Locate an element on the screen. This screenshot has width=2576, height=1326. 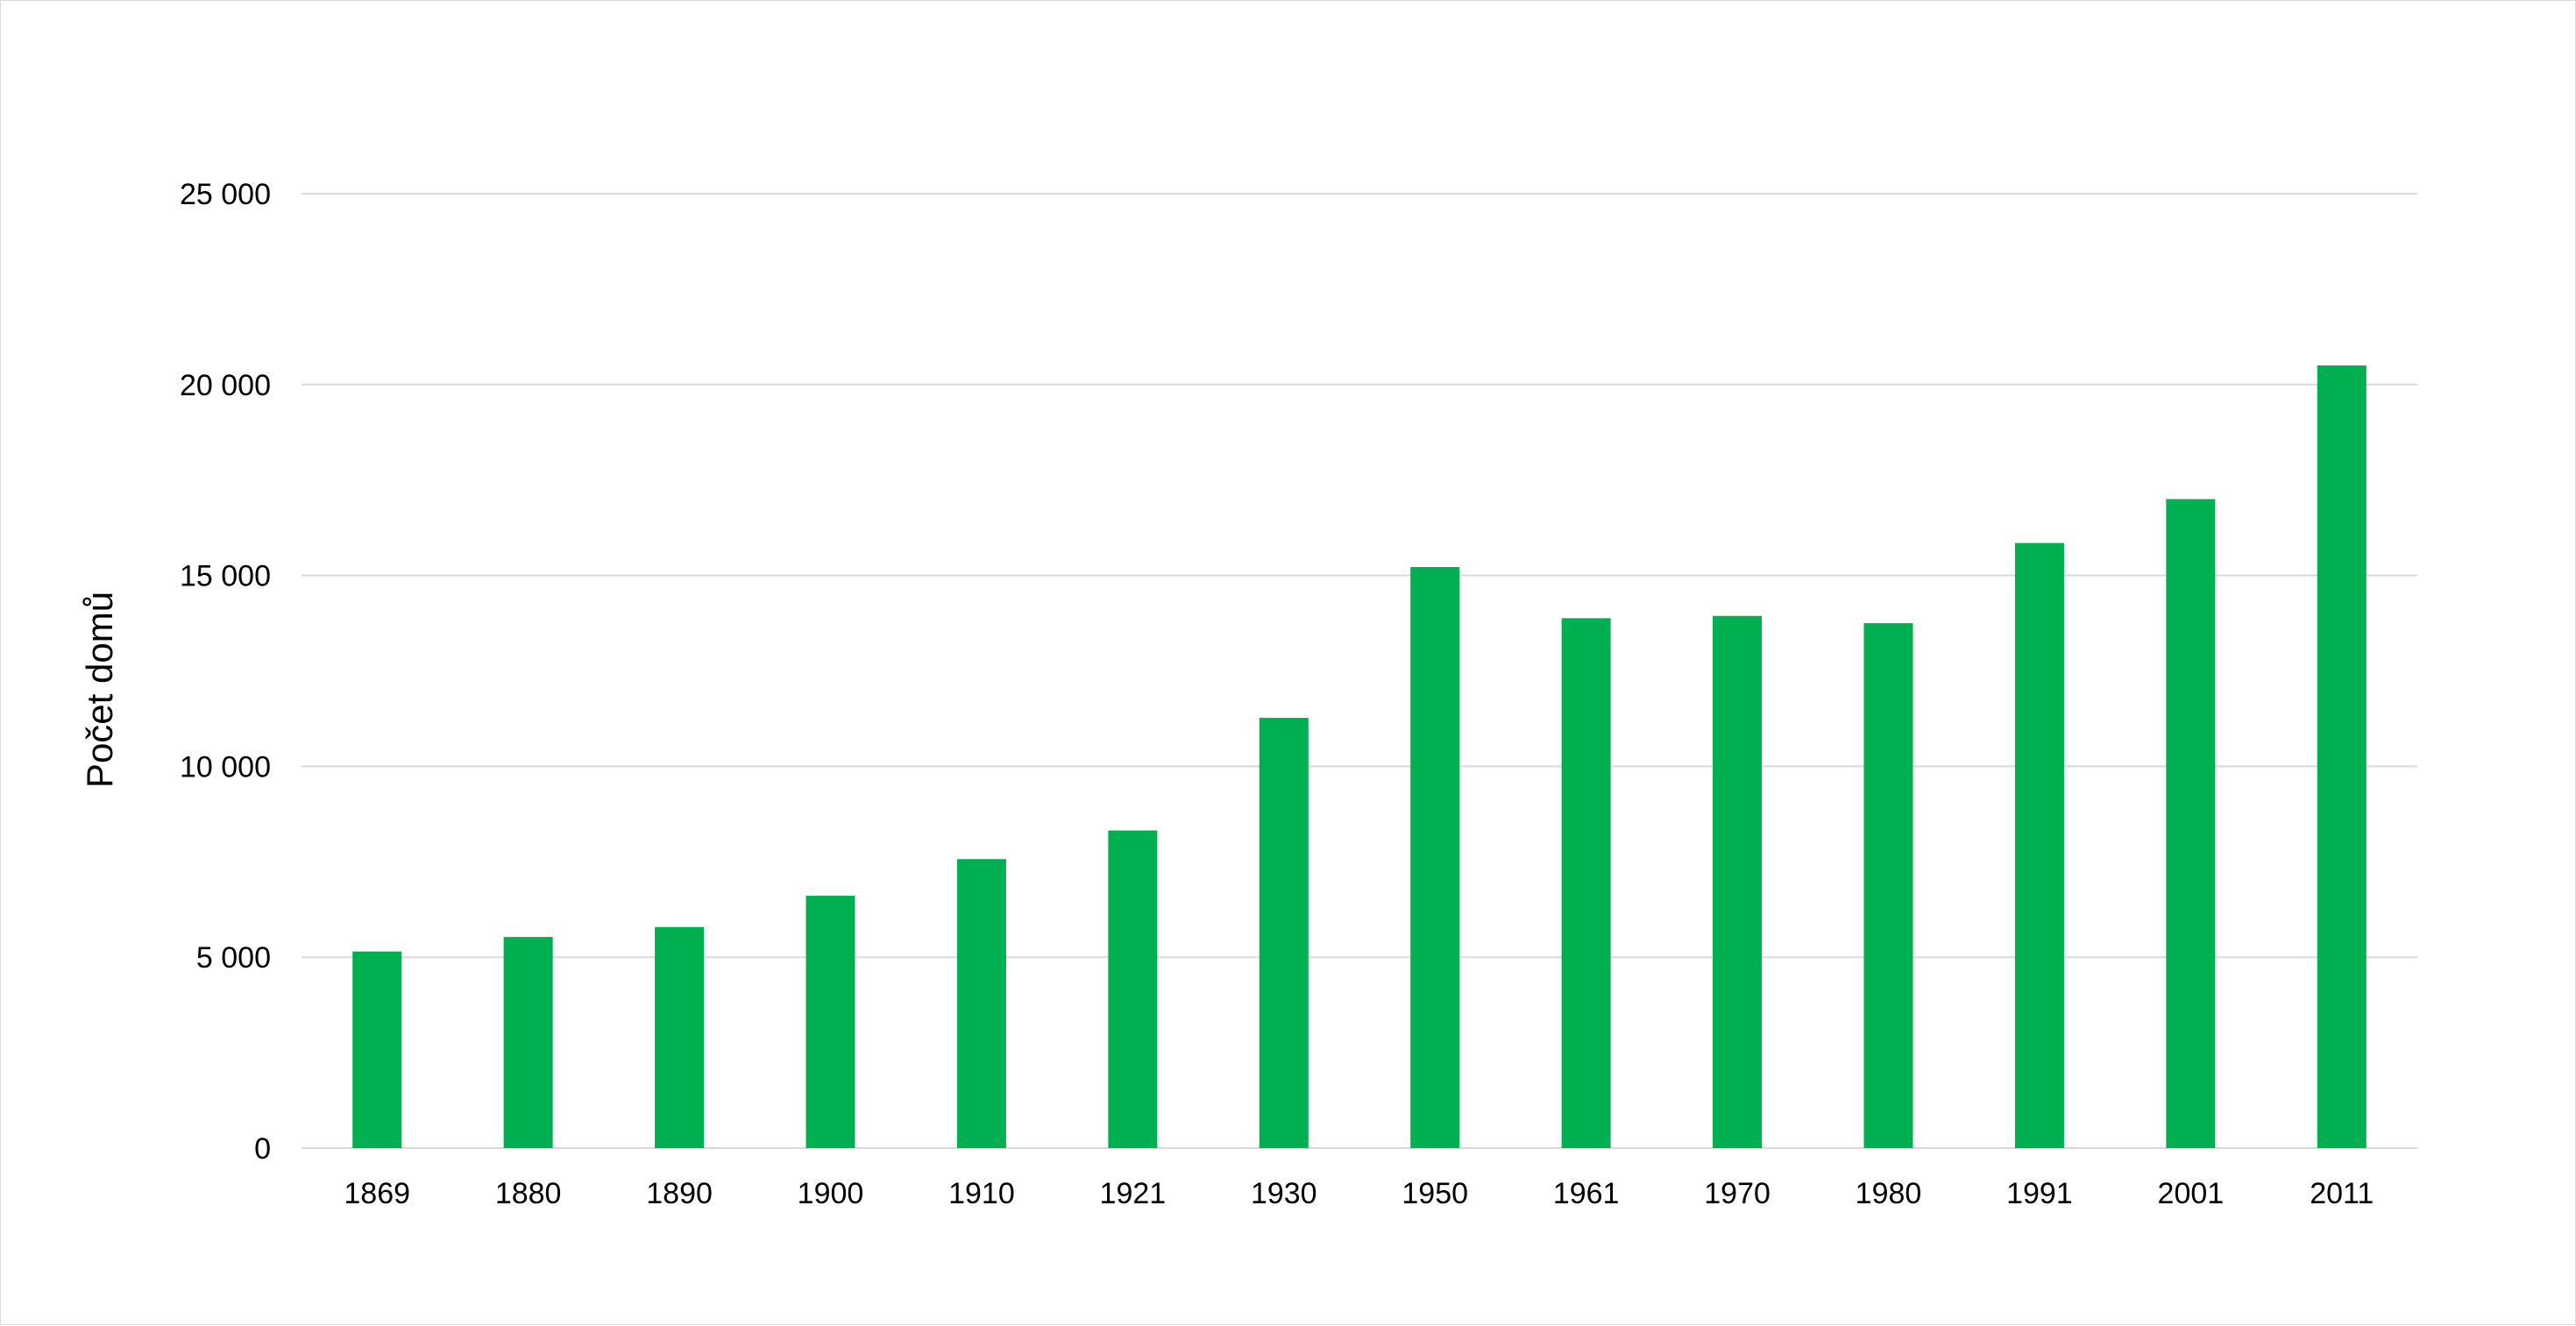
y-axis-title: Počet domů is located at coordinates (99, 690).